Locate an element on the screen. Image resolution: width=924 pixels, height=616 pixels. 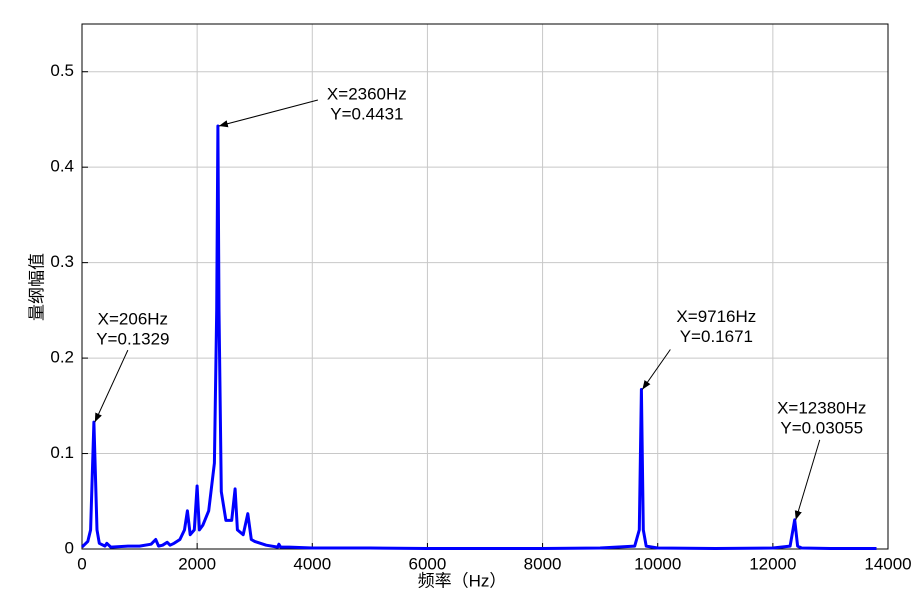
y-tick-label: 0.4 is located at coordinates (62, 166).